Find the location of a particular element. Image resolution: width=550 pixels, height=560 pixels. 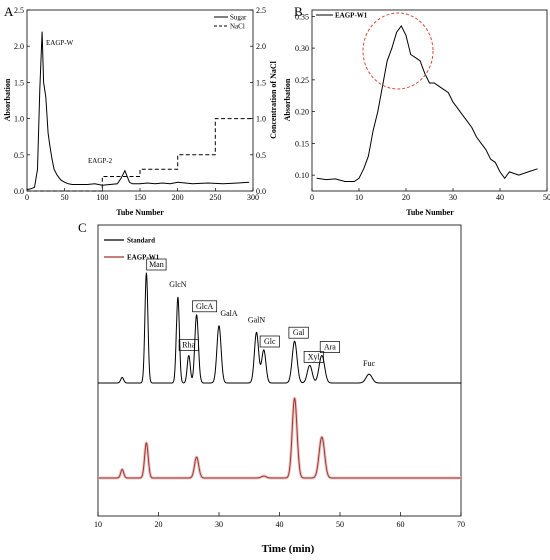

x-tick-label: 250 is located at coordinates (215, 197).